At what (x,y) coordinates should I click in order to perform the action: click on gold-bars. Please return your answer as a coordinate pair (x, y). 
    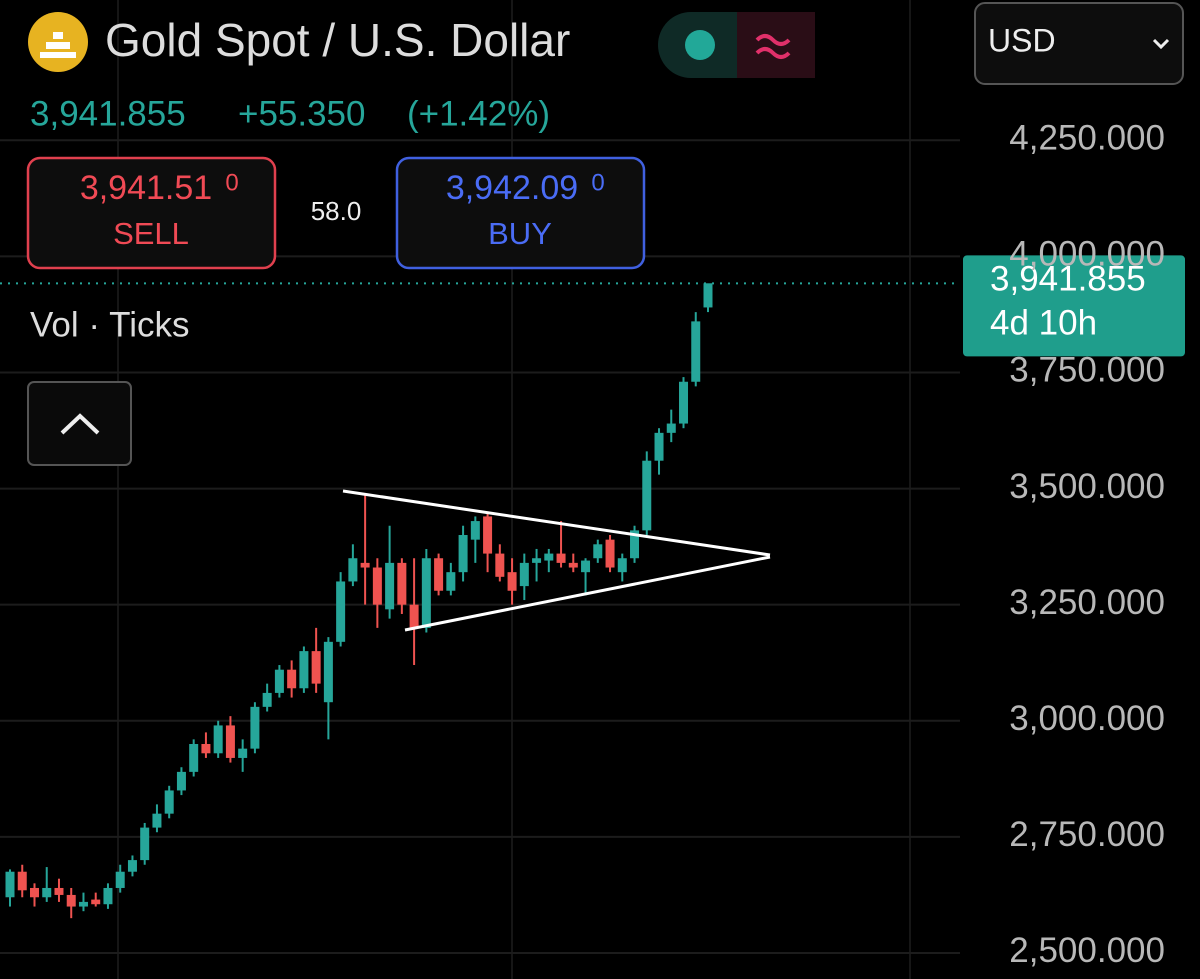
    Looking at the image, I should click on (58, 45).